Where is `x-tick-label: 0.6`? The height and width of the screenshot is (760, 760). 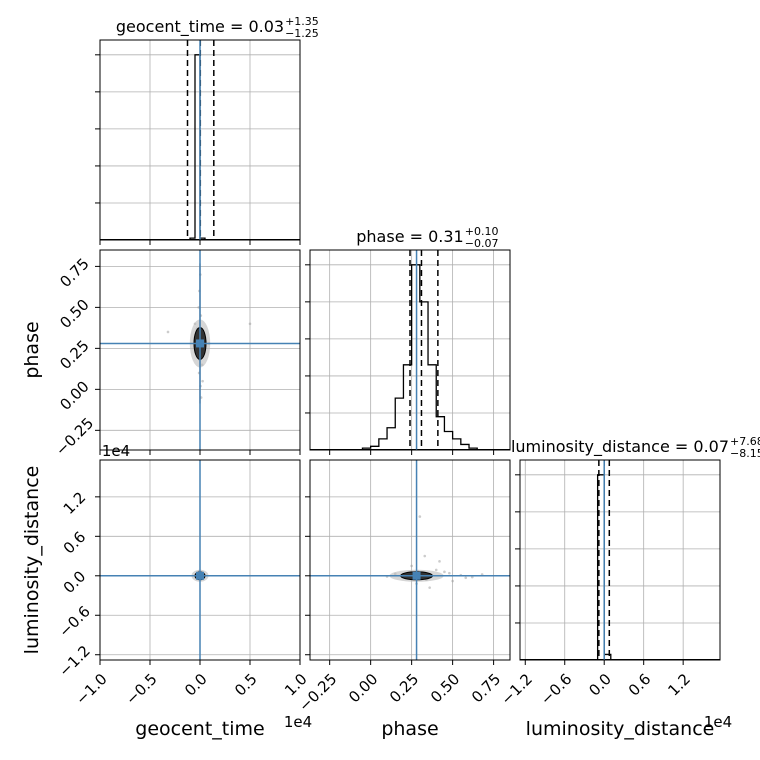
x-tick-label: 0.6 is located at coordinates (640, 685).